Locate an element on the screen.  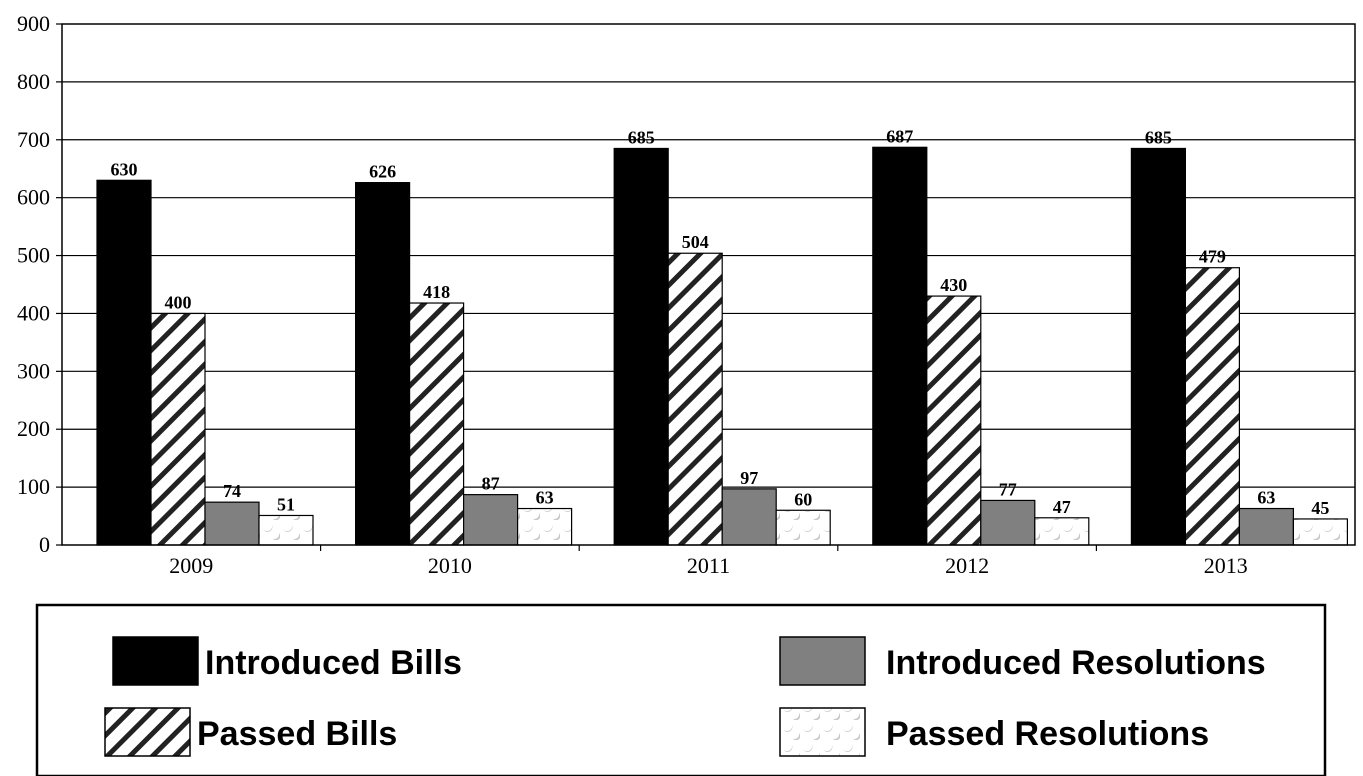
y-axis: 0 100 200 300 400 500 600 700 800 900 is located at coordinates (39, 284).